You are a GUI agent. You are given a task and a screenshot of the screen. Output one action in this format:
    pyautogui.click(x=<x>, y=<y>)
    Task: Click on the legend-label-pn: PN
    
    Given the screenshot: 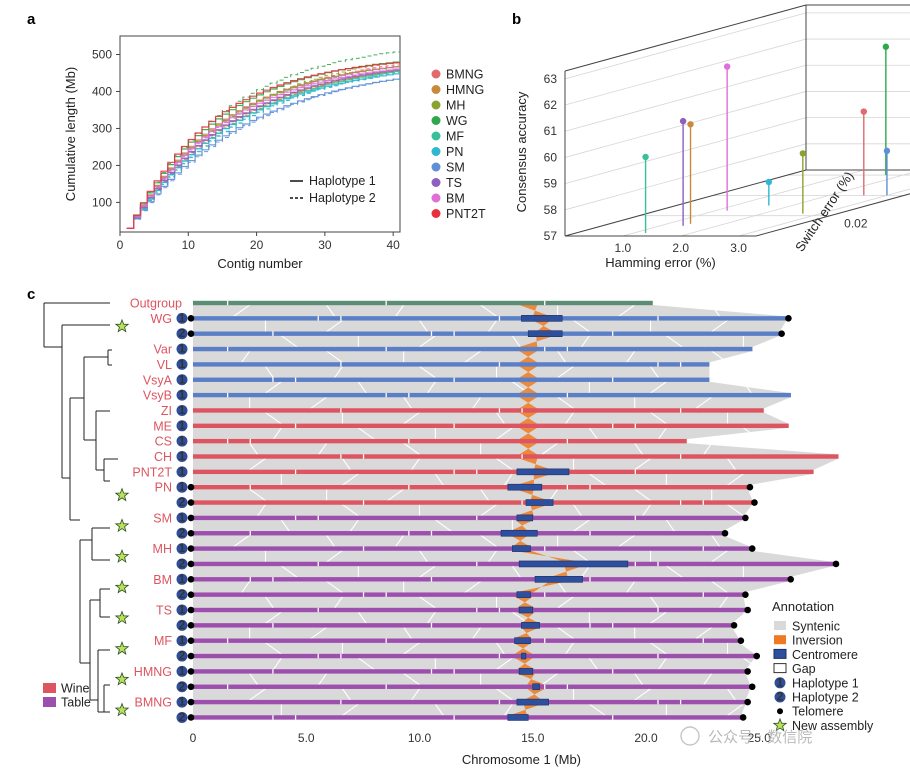 What is the action you would take?
    pyautogui.click(x=454, y=152)
    